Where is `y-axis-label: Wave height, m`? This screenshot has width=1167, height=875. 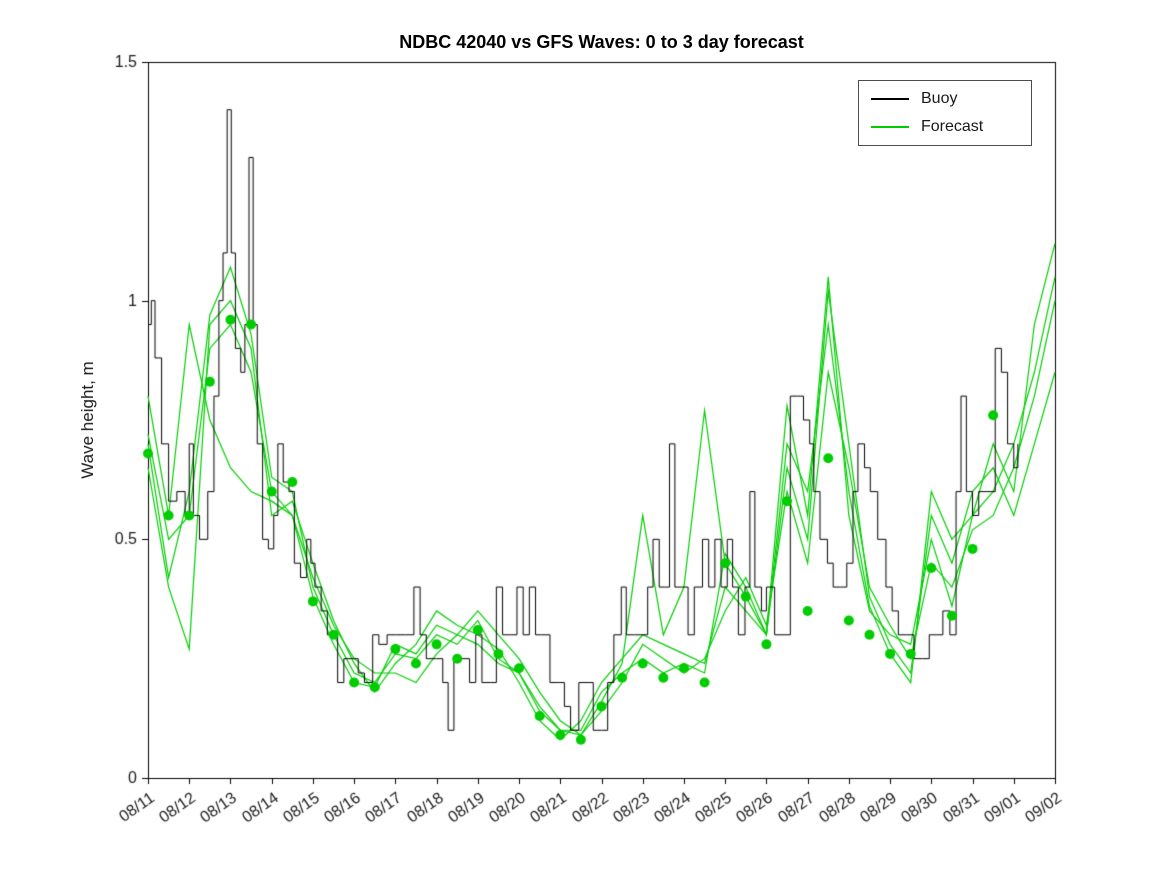 y-axis-label: Wave height, m is located at coordinates (87, 420).